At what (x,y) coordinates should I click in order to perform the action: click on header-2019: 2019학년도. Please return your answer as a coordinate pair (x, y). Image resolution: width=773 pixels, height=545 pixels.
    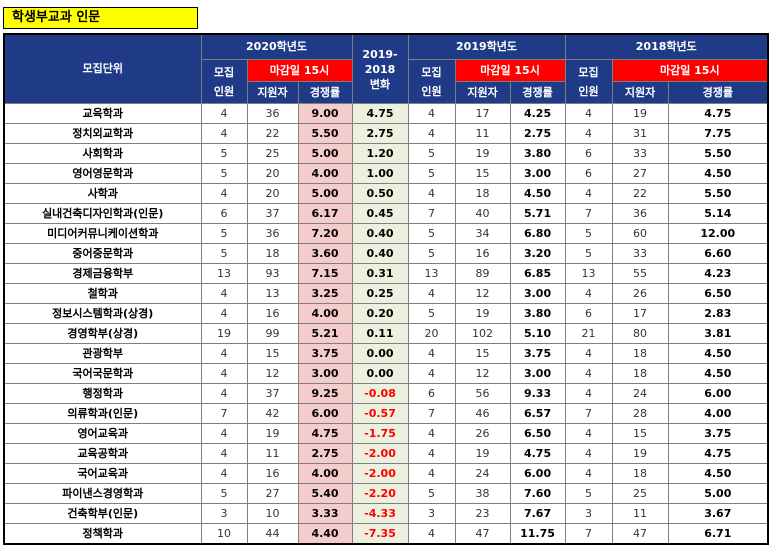
    Looking at the image, I should click on (486, 46).